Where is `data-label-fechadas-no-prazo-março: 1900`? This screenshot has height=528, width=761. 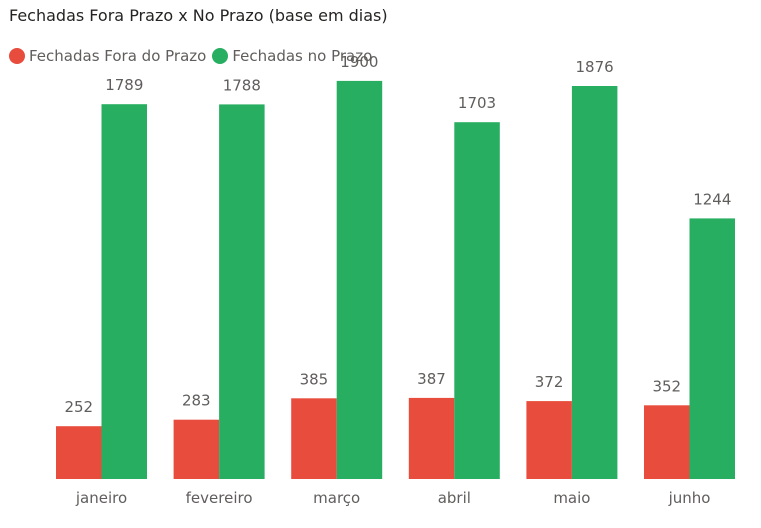
data-label-fechadas-no-prazo-março: 1900 is located at coordinates (359, 62).